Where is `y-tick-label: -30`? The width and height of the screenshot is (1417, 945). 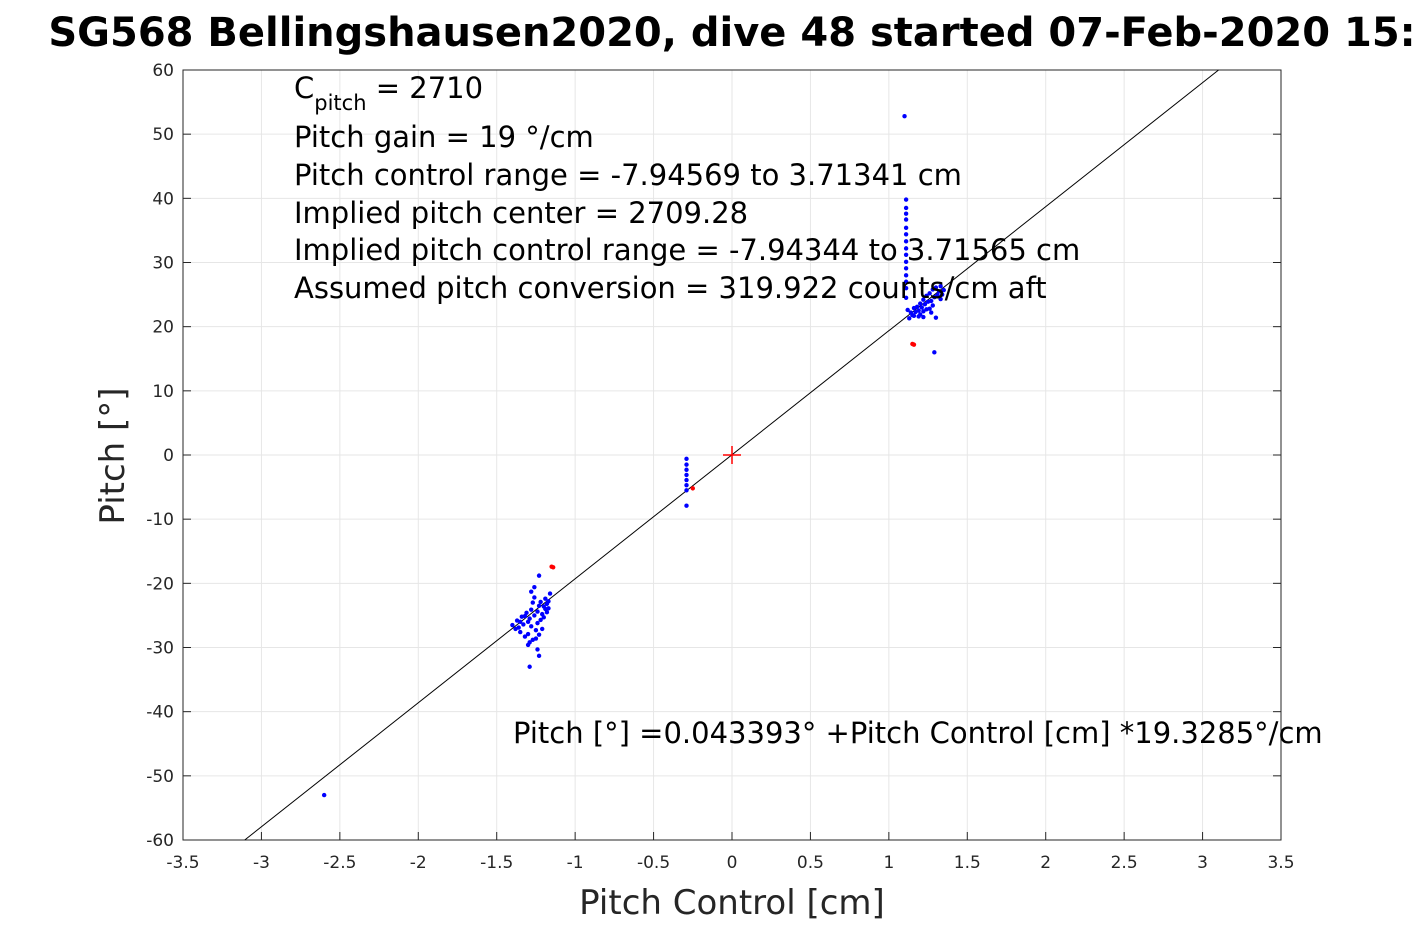 y-tick-label: -30 is located at coordinates (160, 649).